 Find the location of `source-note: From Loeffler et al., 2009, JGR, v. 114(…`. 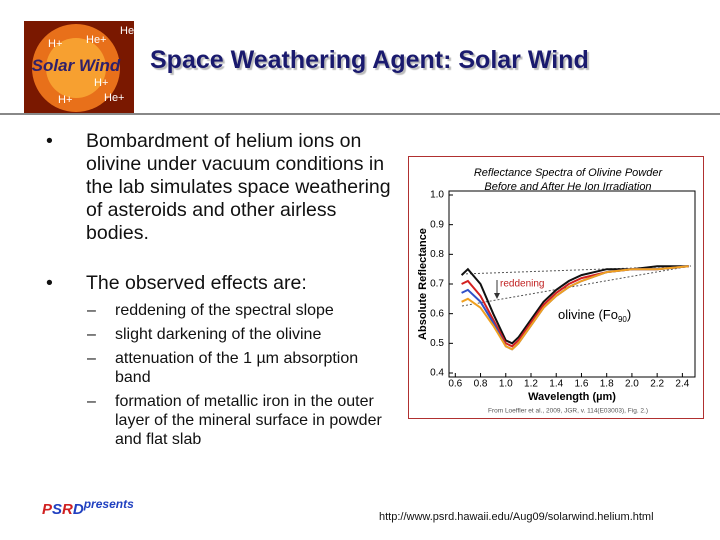

source-note: From Loeffler et al., 2009, JGR, v. 114(… is located at coordinates (568, 411).